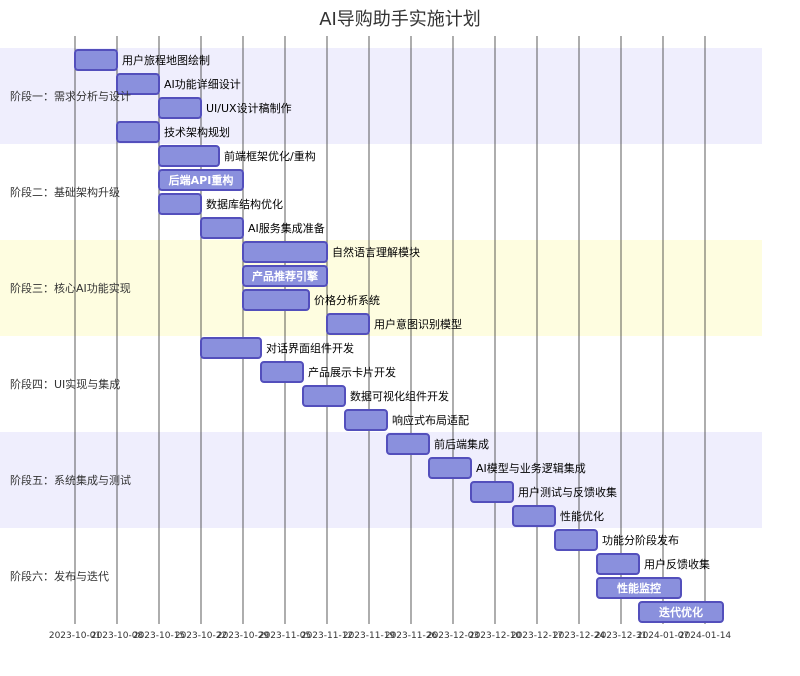  Describe the element at coordinates (705, 636) in the screenshot. I see `x-tick-label: 2024-01-14` at that location.